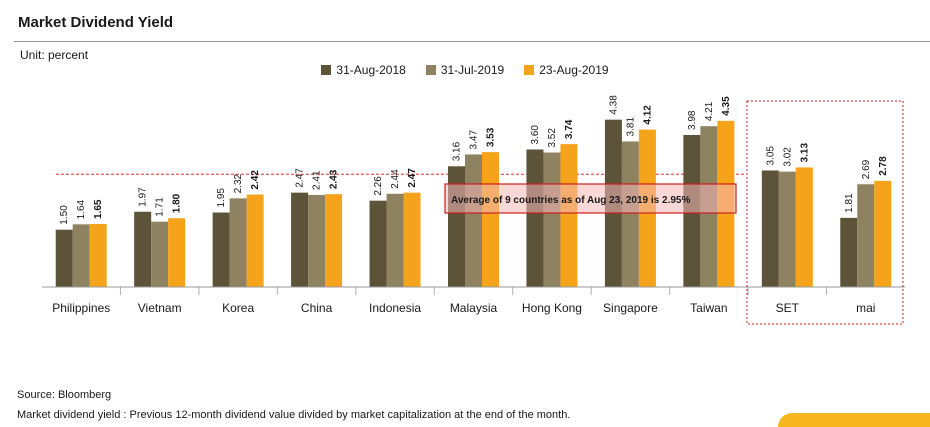 This screenshot has height=427, width=930. What do you see at coordinates (81, 209) in the screenshot?
I see `value-label: 1.64` at bounding box center [81, 209].